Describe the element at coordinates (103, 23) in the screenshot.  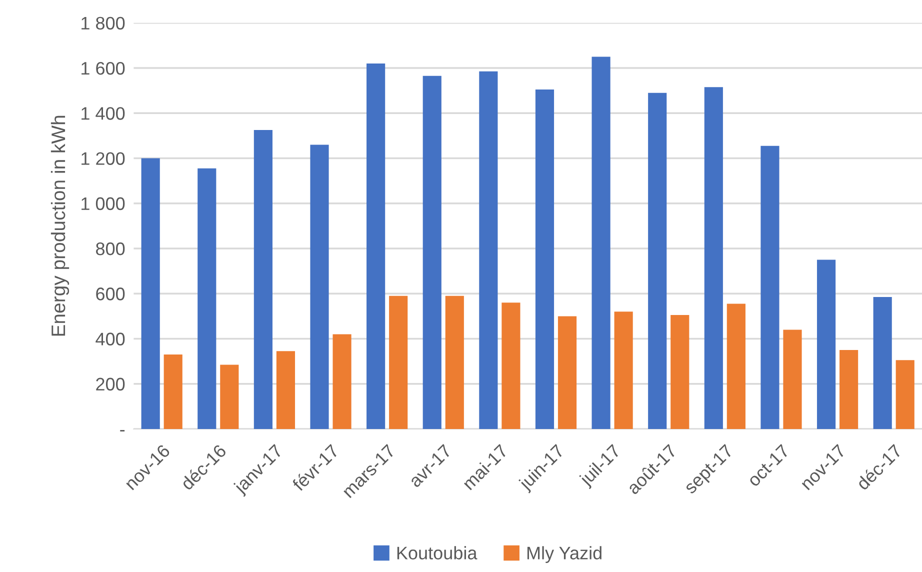
I see `y-tick-label: 1 800` at that location.